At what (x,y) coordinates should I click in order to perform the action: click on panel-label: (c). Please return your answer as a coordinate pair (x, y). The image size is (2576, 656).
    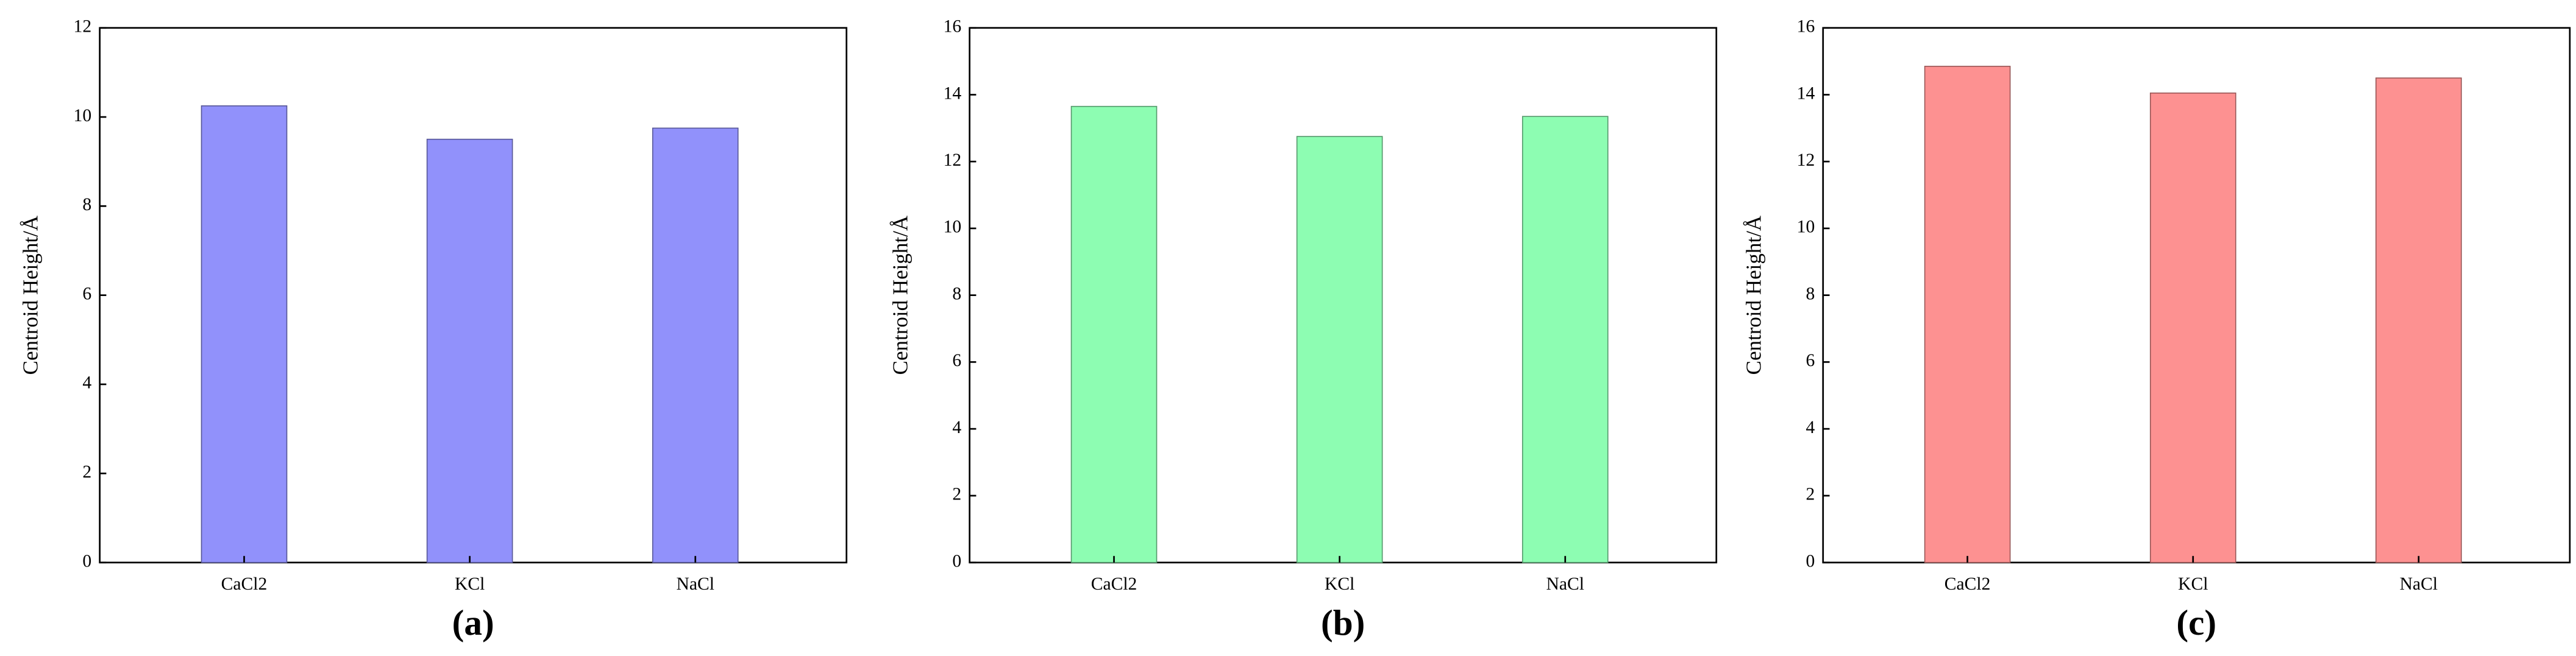
    Looking at the image, I should click on (2196, 622).